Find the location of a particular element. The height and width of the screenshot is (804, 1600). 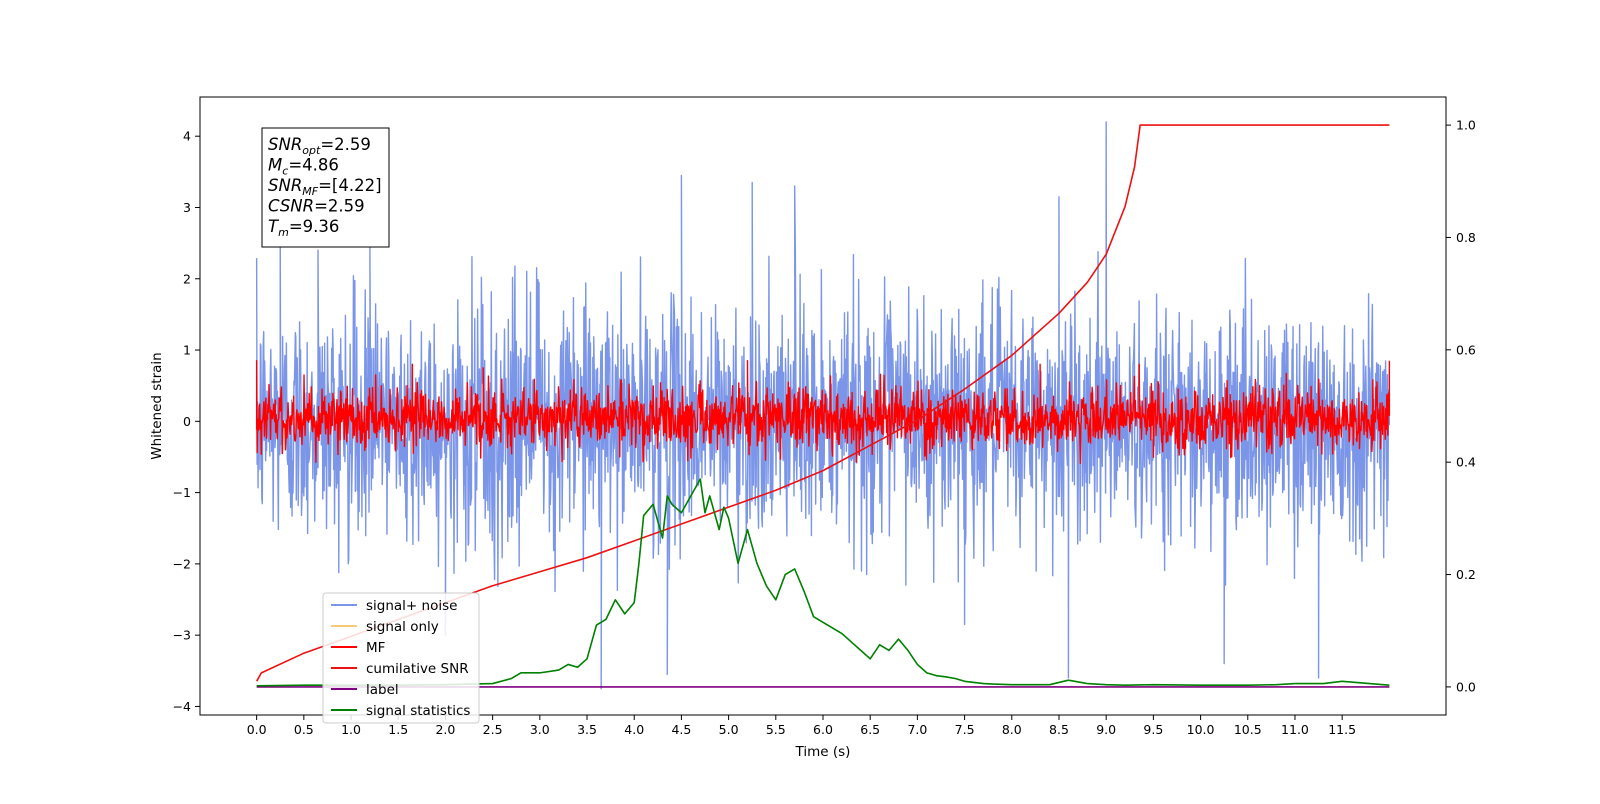

annotation-line: SNRMF=[4.22] is located at coordinates (325, 187).